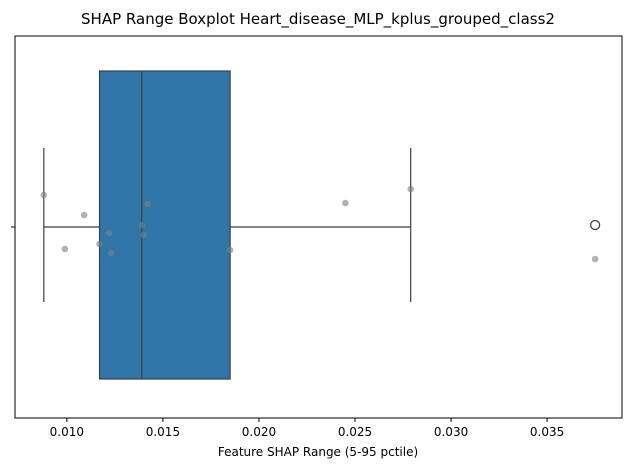 The image size is (630, 470). I want to click on x-tick-label: 0.010, so click(67, 432).